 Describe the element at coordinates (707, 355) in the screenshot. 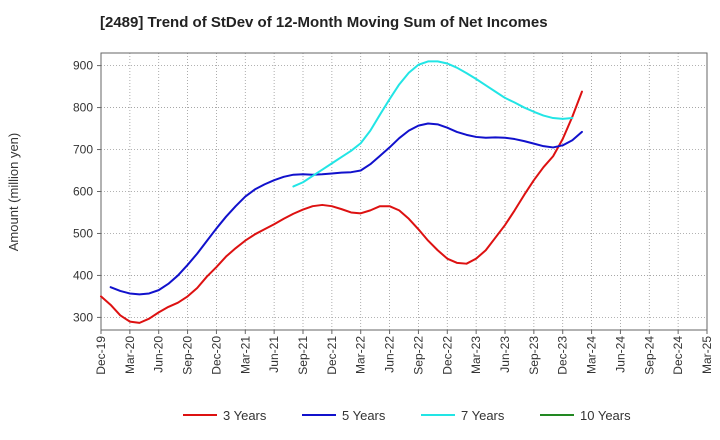

I see `x-tick-label: Mar-25` at that location.